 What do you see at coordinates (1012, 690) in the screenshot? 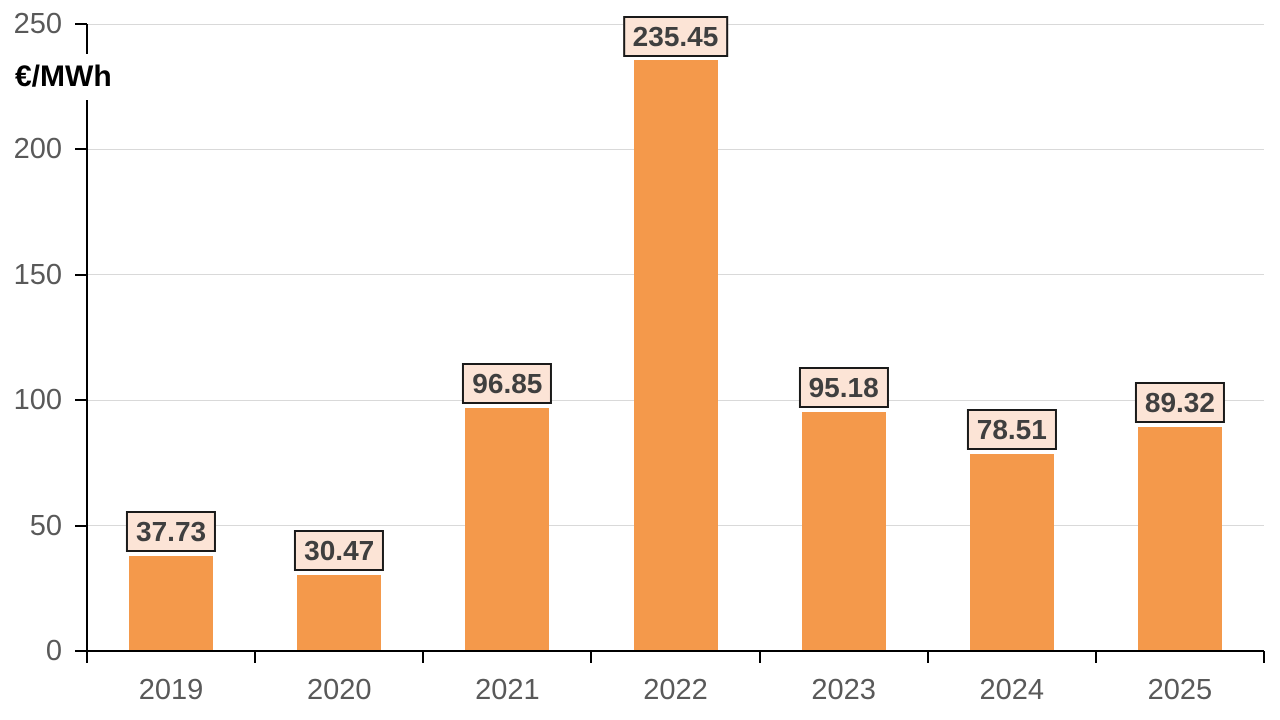
I see `x-tick-label-2024: 2024` at bounding box center [1012, 690].